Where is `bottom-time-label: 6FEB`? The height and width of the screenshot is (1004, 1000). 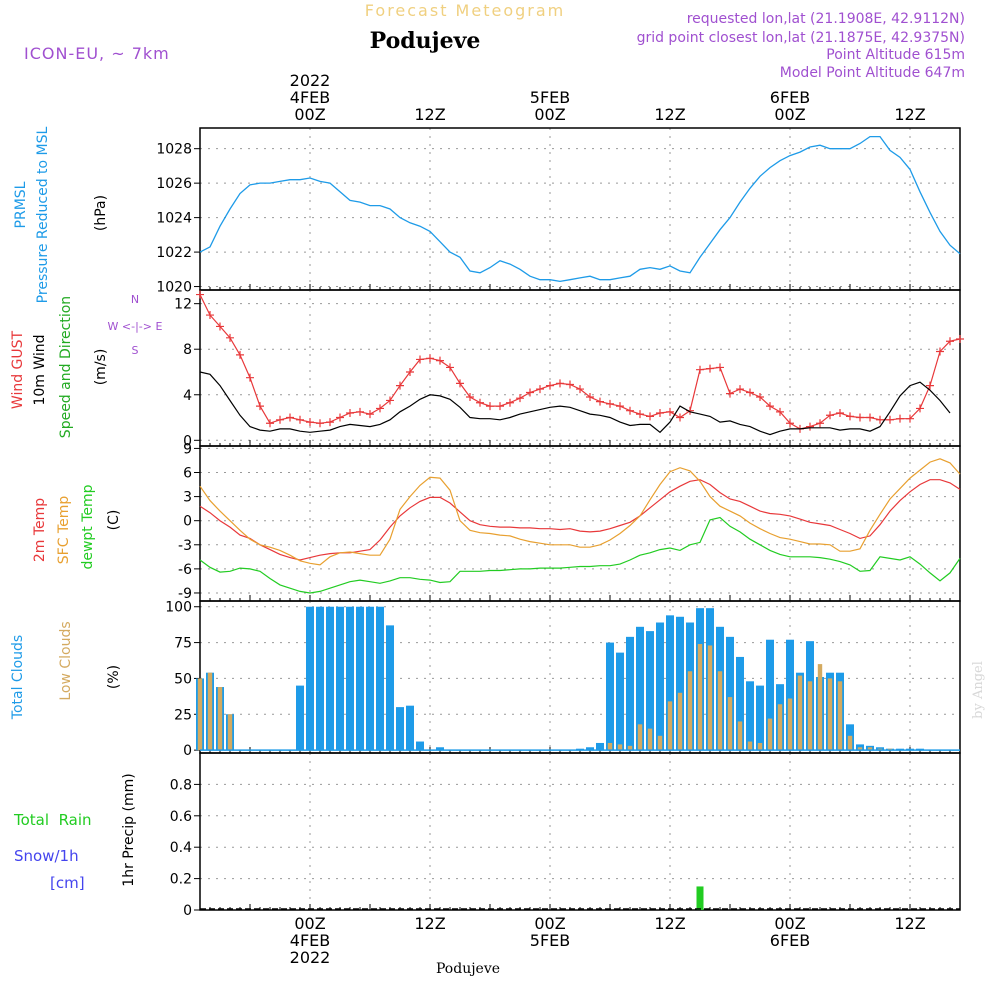 bottom-time-label: 6FEB is located at coordinates (790, 940).